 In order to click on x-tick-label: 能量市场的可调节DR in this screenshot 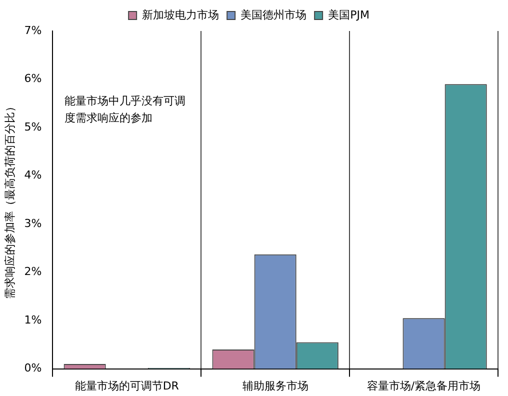, I will do `click(127, 385)`.